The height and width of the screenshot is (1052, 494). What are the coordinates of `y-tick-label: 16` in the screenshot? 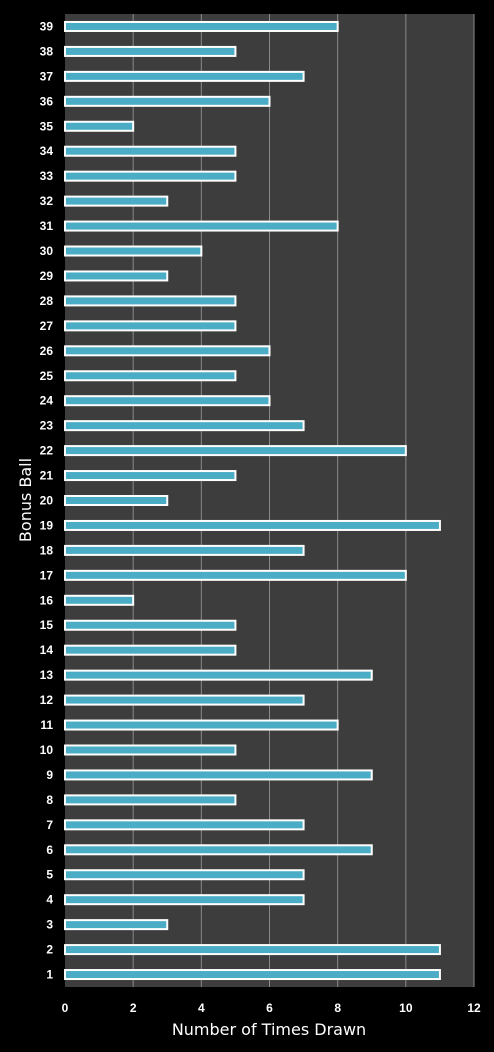 It's located at (47, 600).